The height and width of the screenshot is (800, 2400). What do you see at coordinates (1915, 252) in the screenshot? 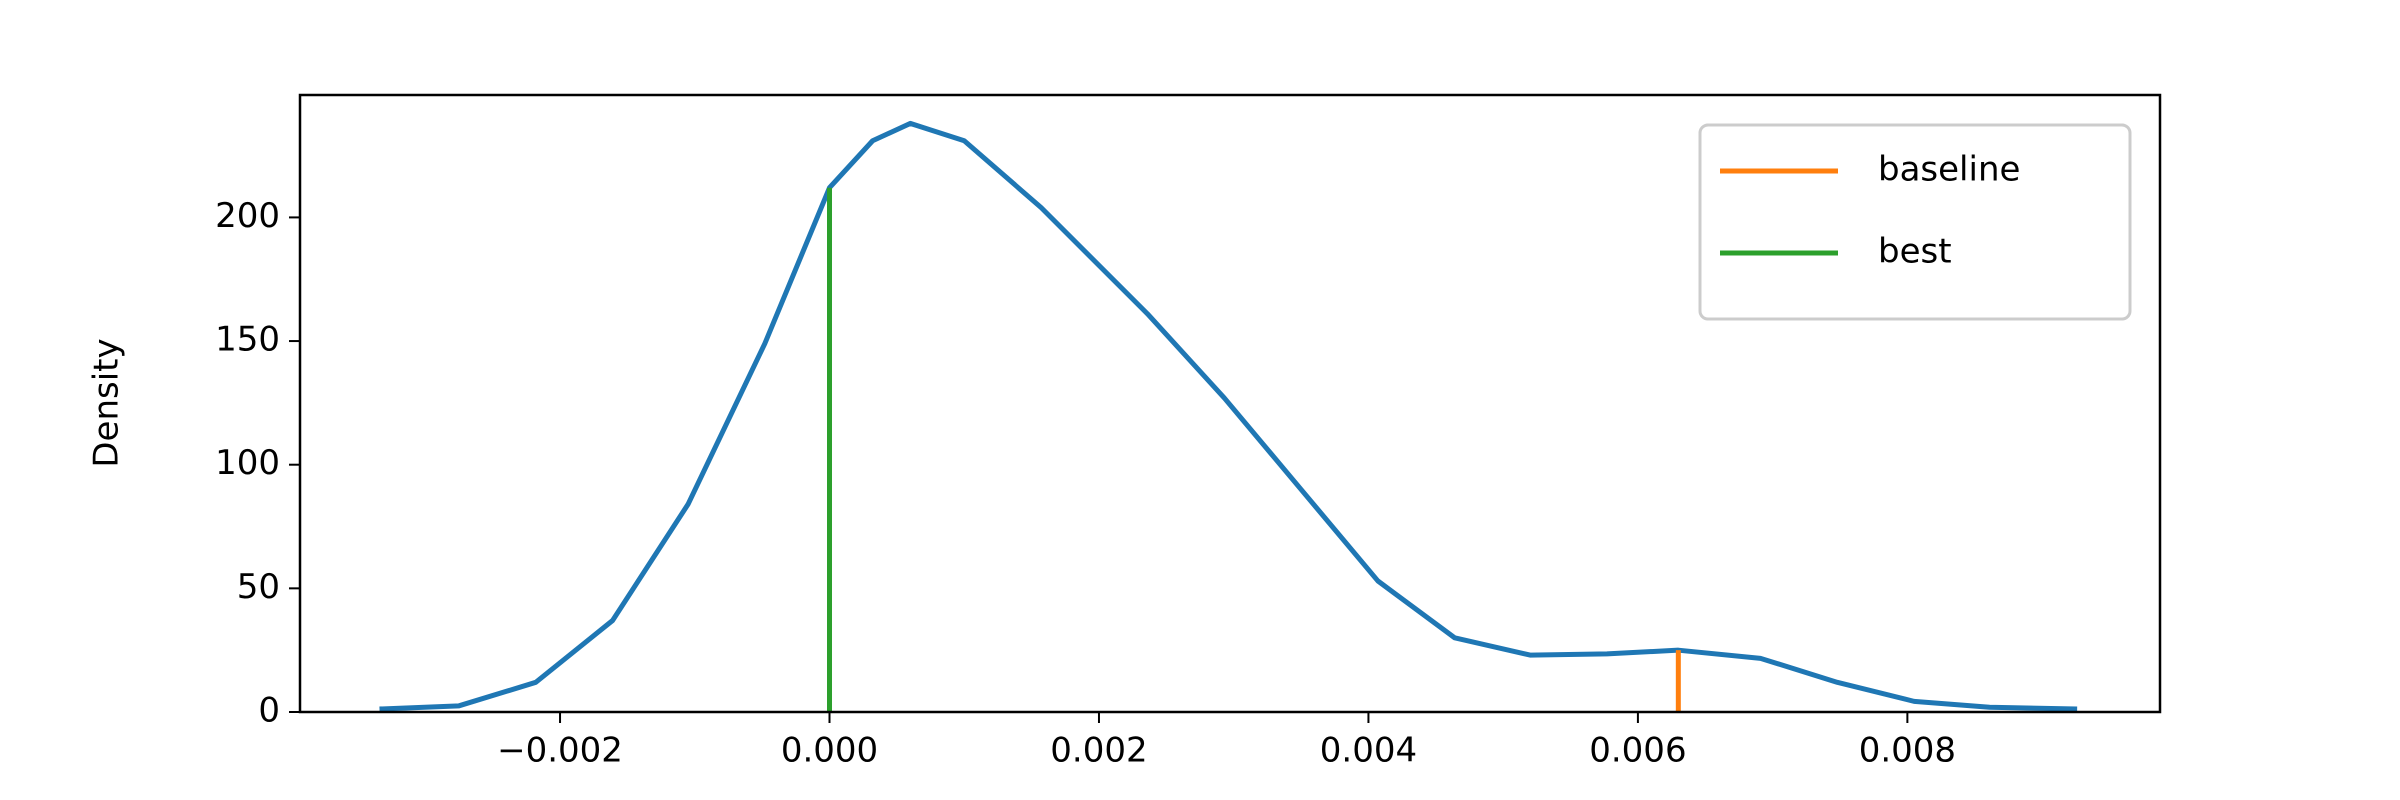
I see `legend-label: best` at bounding box center [1915, 252].